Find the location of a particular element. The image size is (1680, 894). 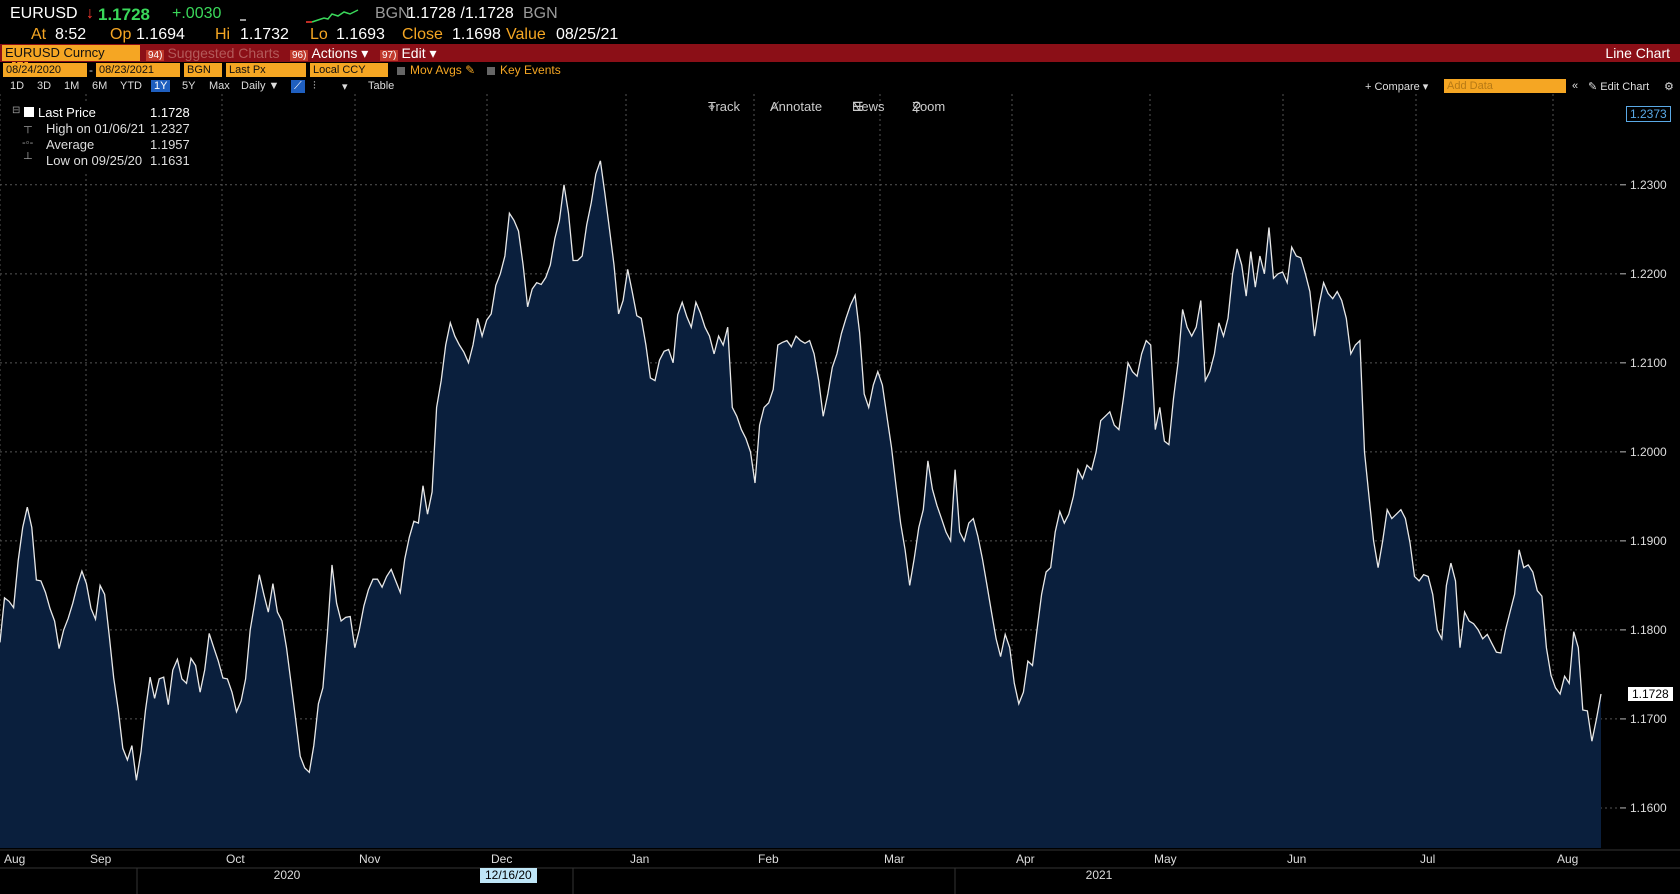

year-label: 2021 is located at coordinates (1099, 875).